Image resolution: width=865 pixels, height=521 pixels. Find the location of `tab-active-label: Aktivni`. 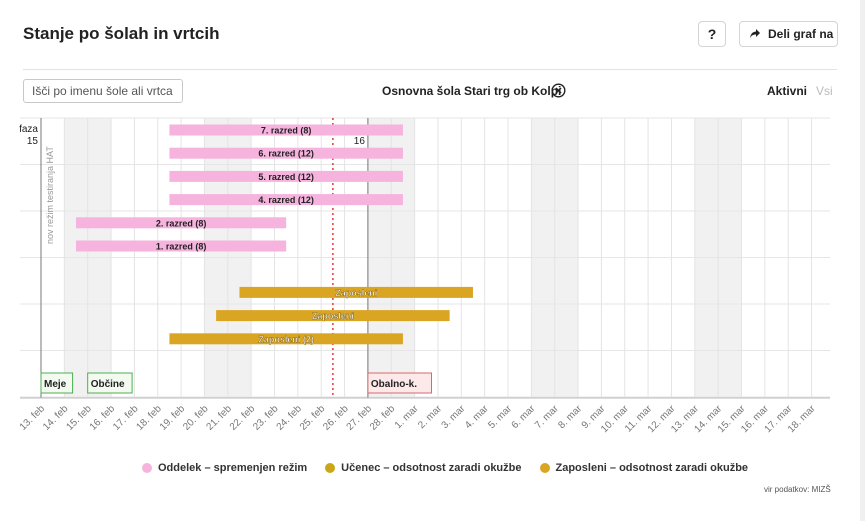

tab-active-label: Aktivni is located at coordinates (787, 93).